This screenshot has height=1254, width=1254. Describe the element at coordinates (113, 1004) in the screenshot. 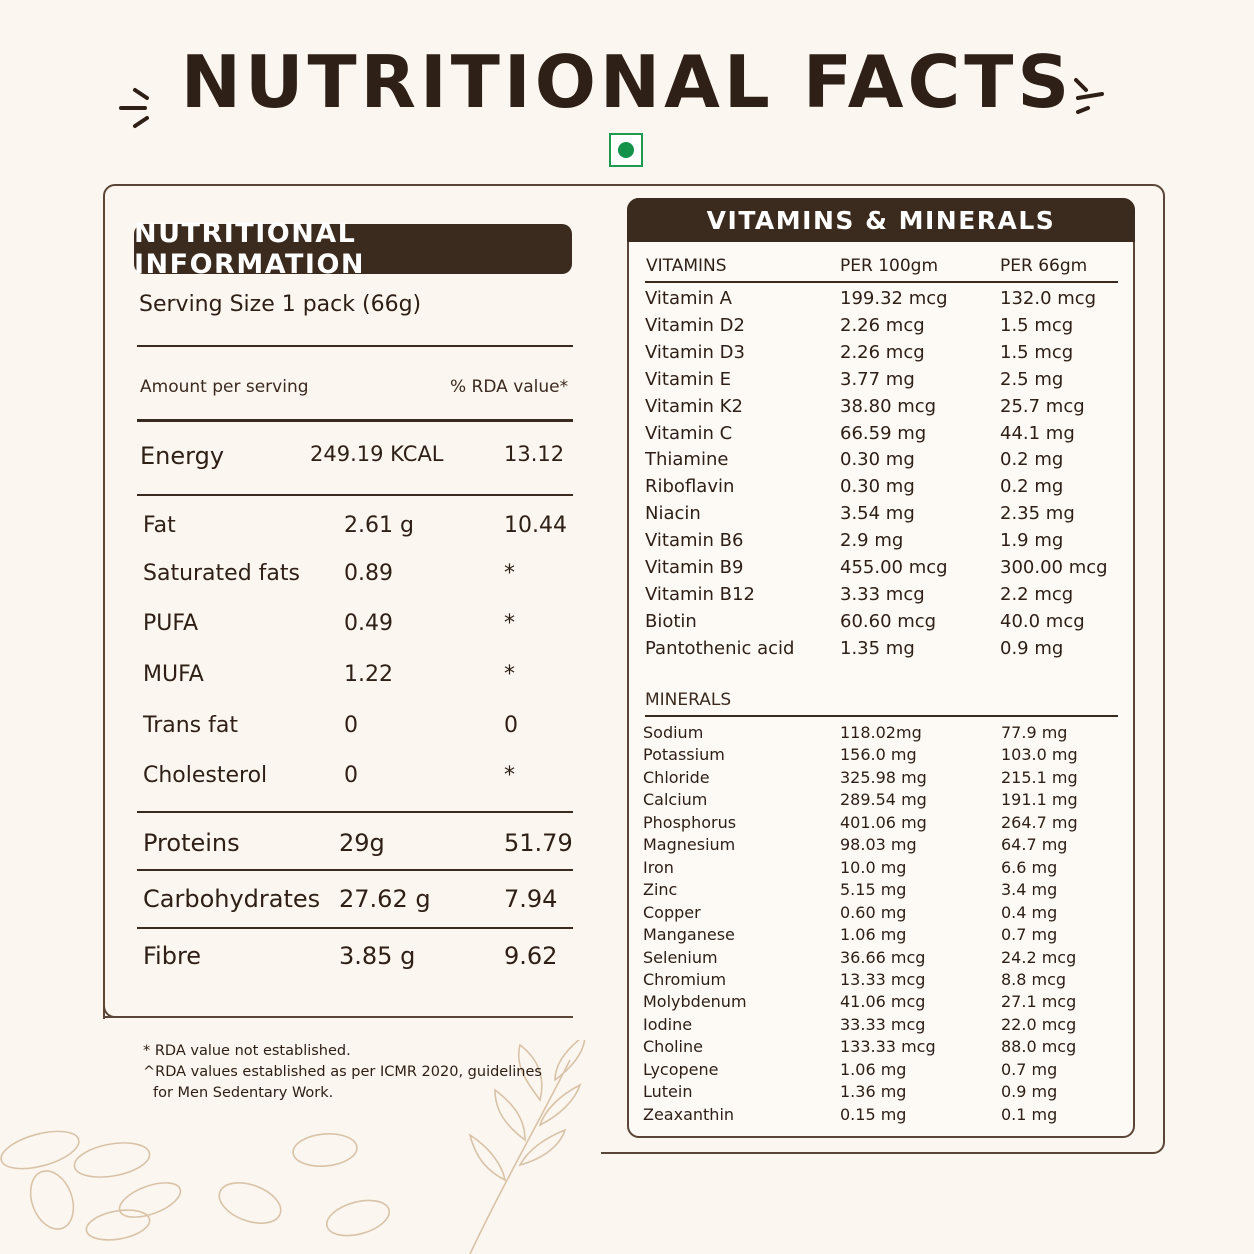

I see `frame-corner` at that location.